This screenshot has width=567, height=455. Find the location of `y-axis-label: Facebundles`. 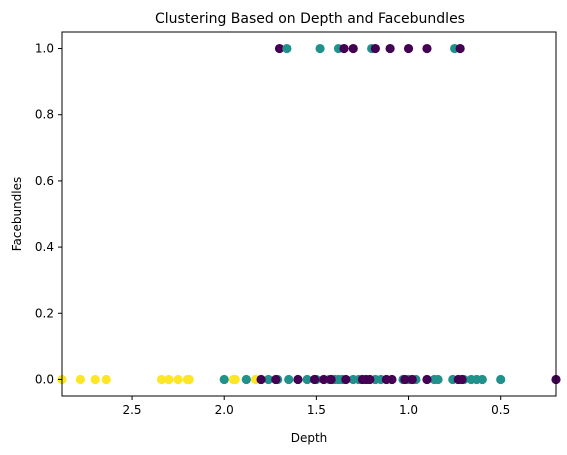

y-axis-label: Facebundles is located at coordinates (17, 214).